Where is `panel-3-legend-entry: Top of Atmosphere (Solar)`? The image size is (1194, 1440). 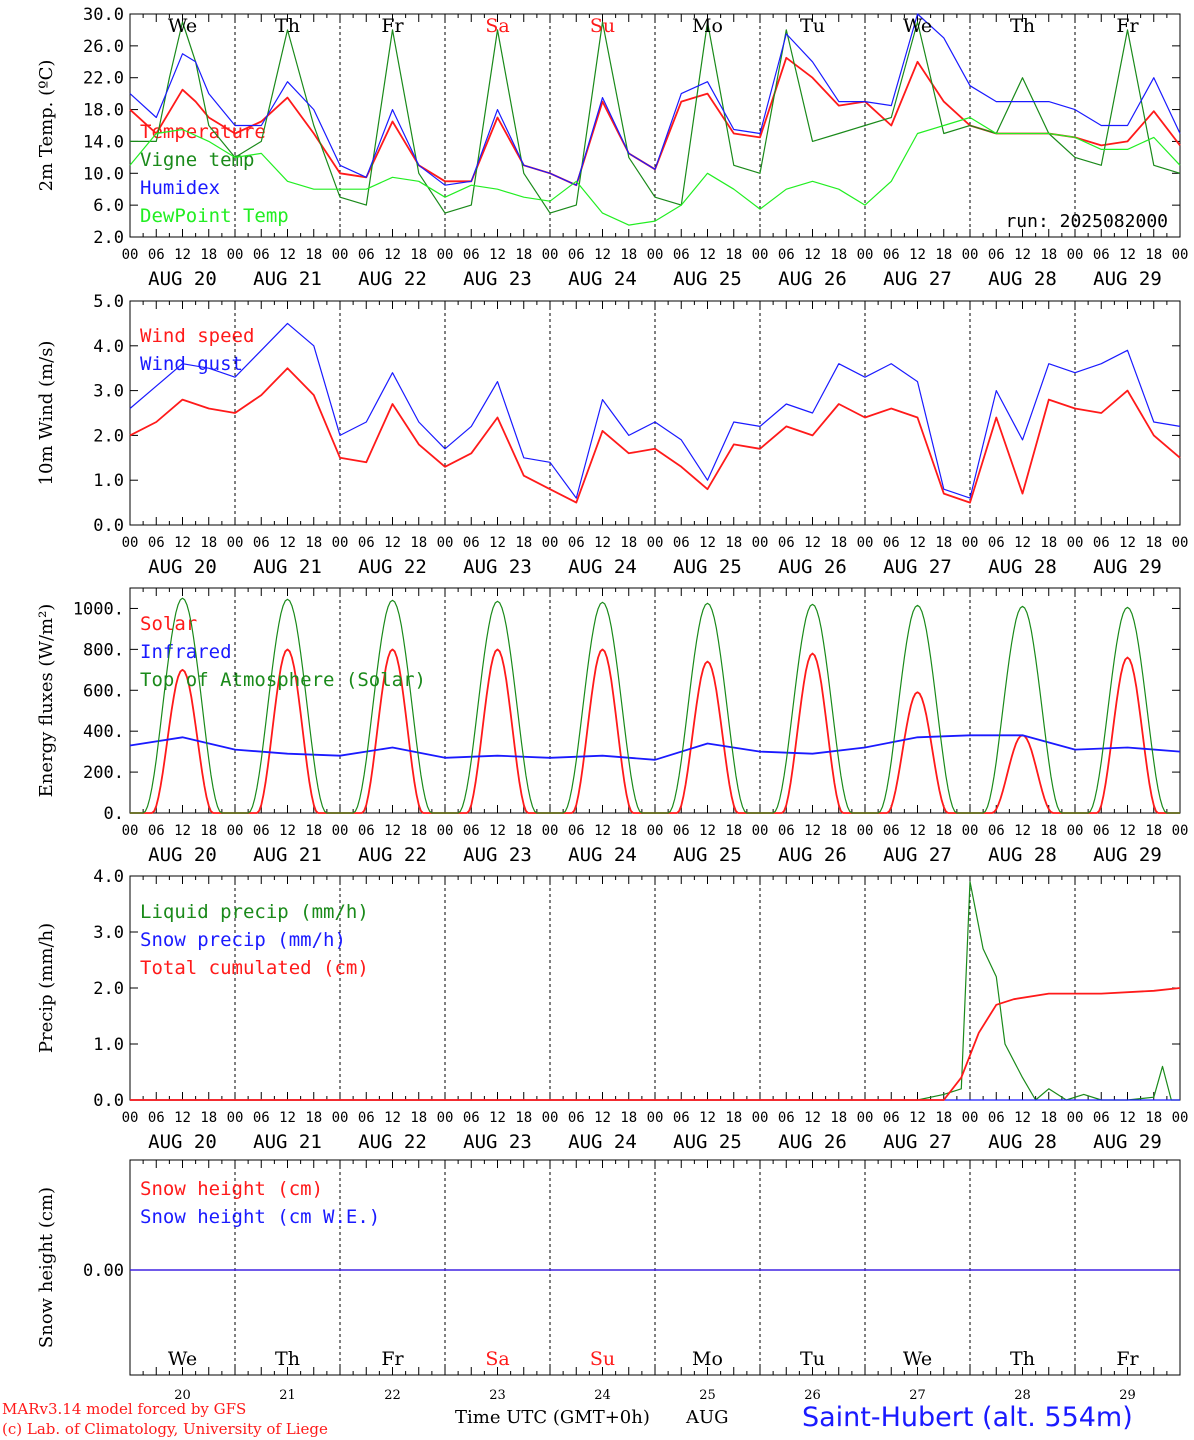
panel-3-legend-entry: Top of Atmosphere (Solar) is located at coordinates (283, 680).